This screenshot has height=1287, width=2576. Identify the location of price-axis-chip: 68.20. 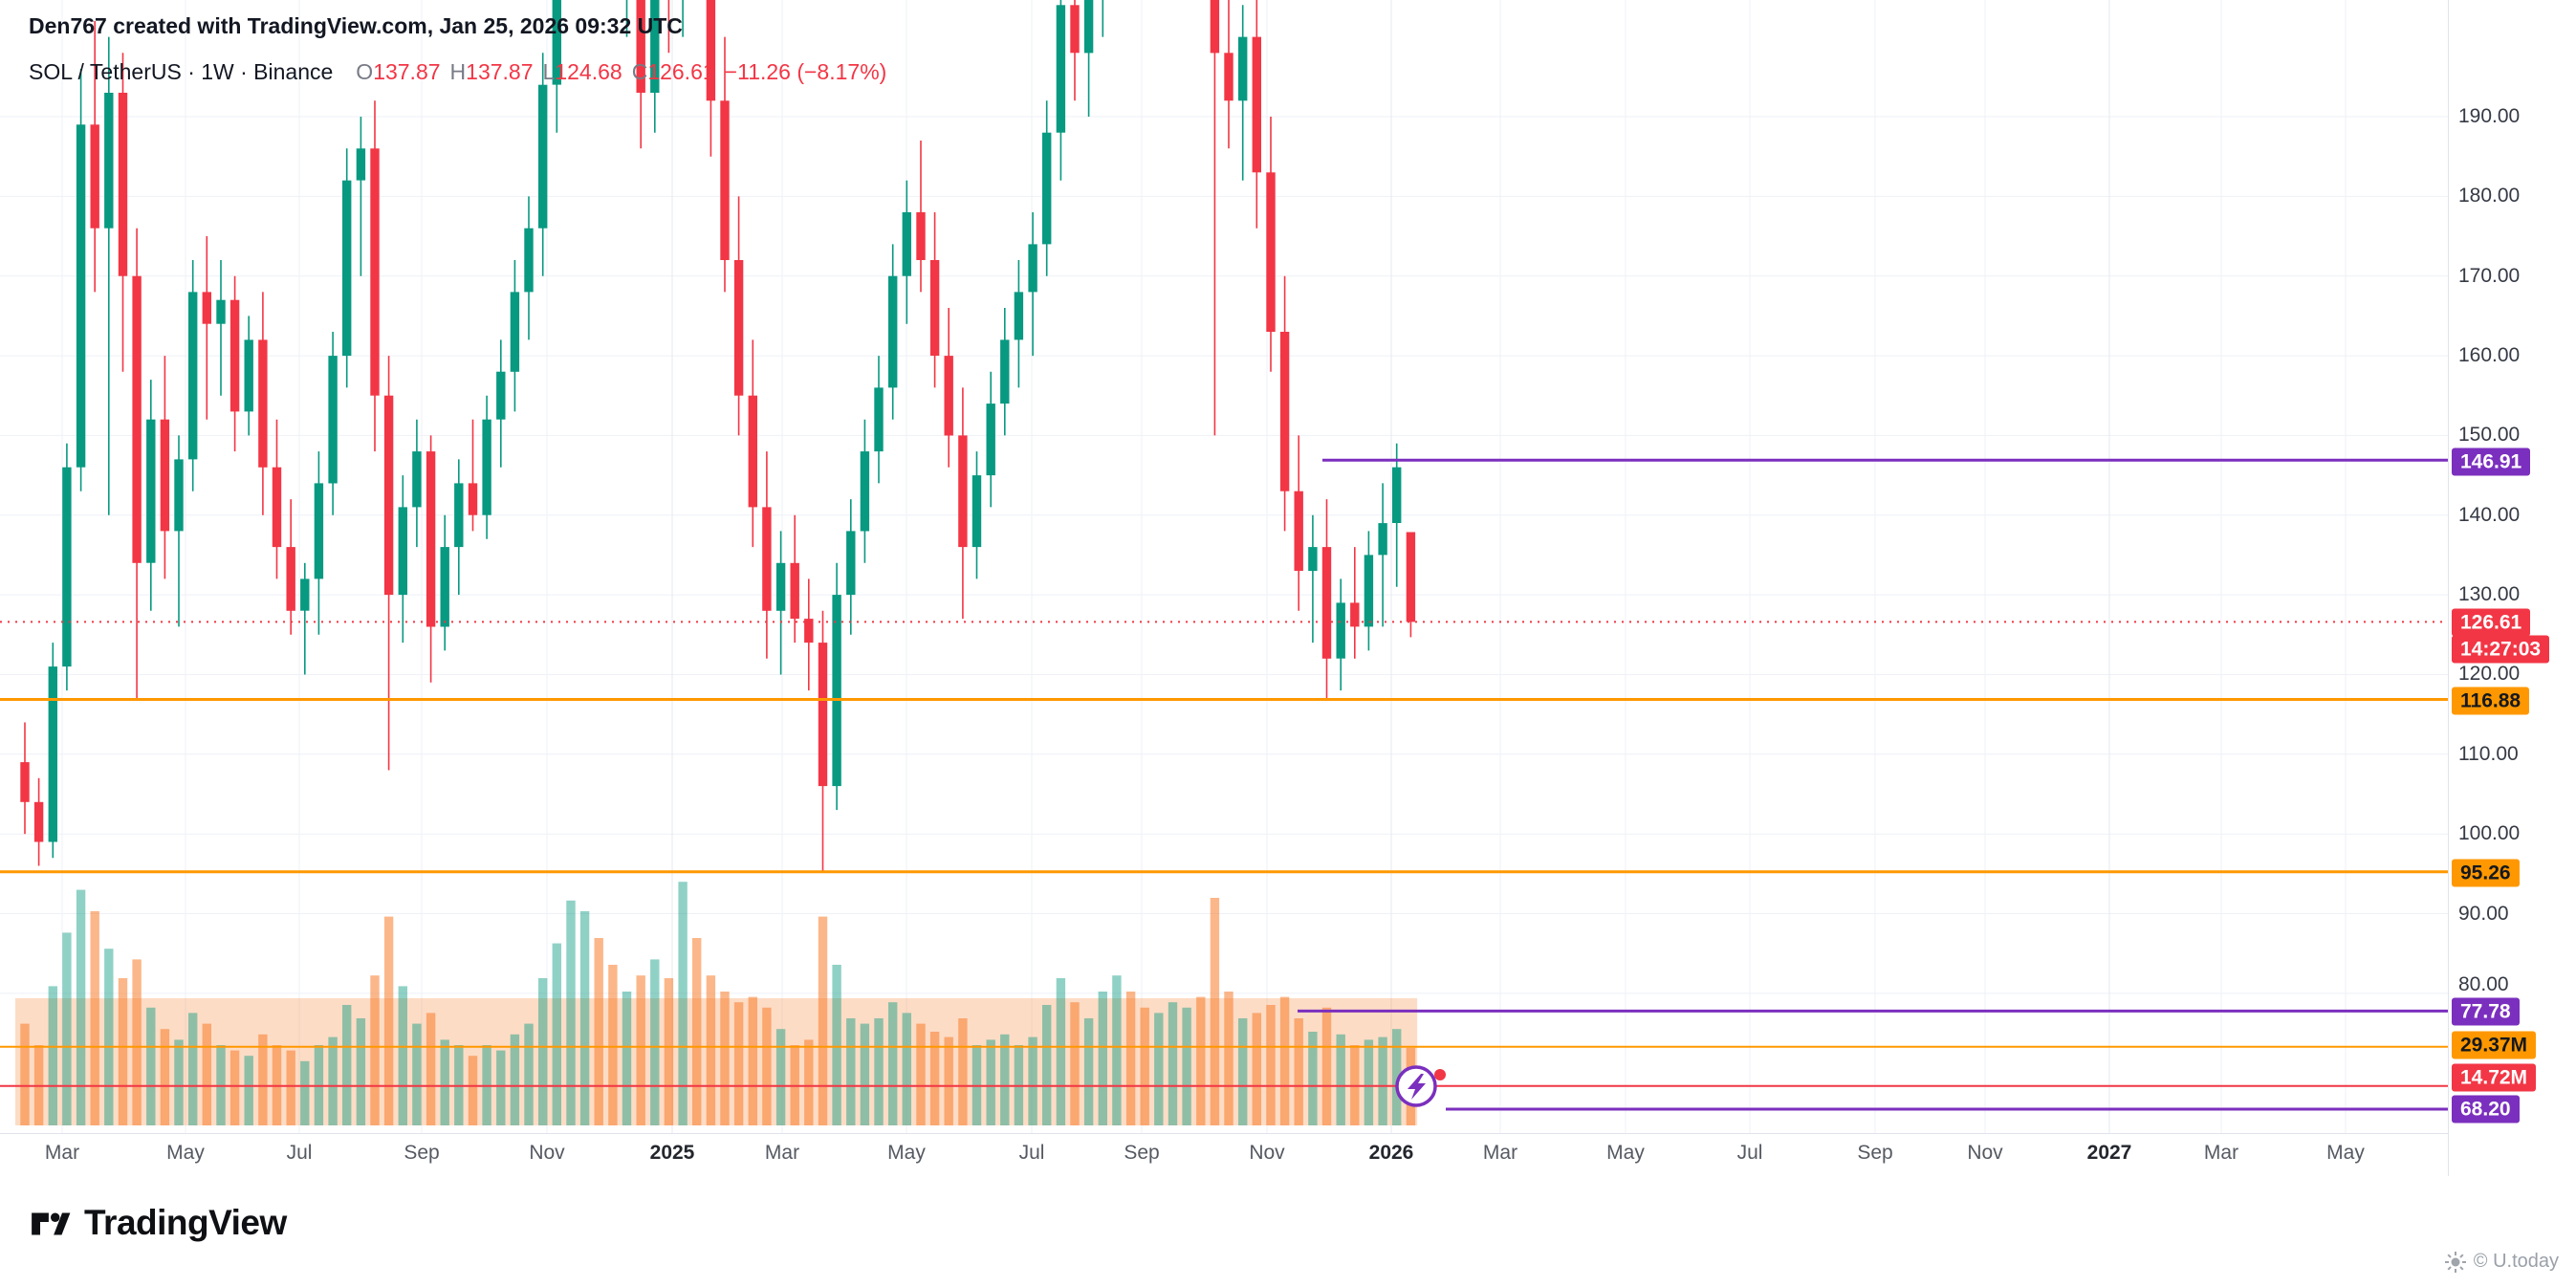
(2486, 1109).